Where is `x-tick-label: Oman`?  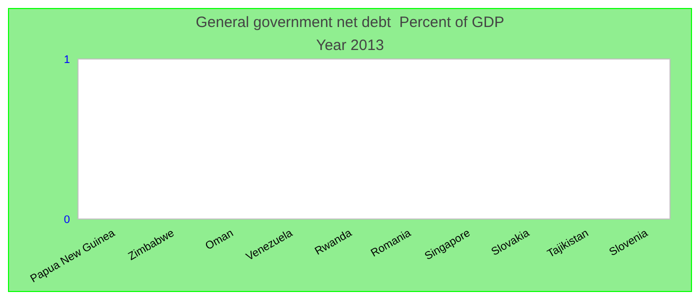
x-tick-label: Oman is located at coordinates (220, 240).